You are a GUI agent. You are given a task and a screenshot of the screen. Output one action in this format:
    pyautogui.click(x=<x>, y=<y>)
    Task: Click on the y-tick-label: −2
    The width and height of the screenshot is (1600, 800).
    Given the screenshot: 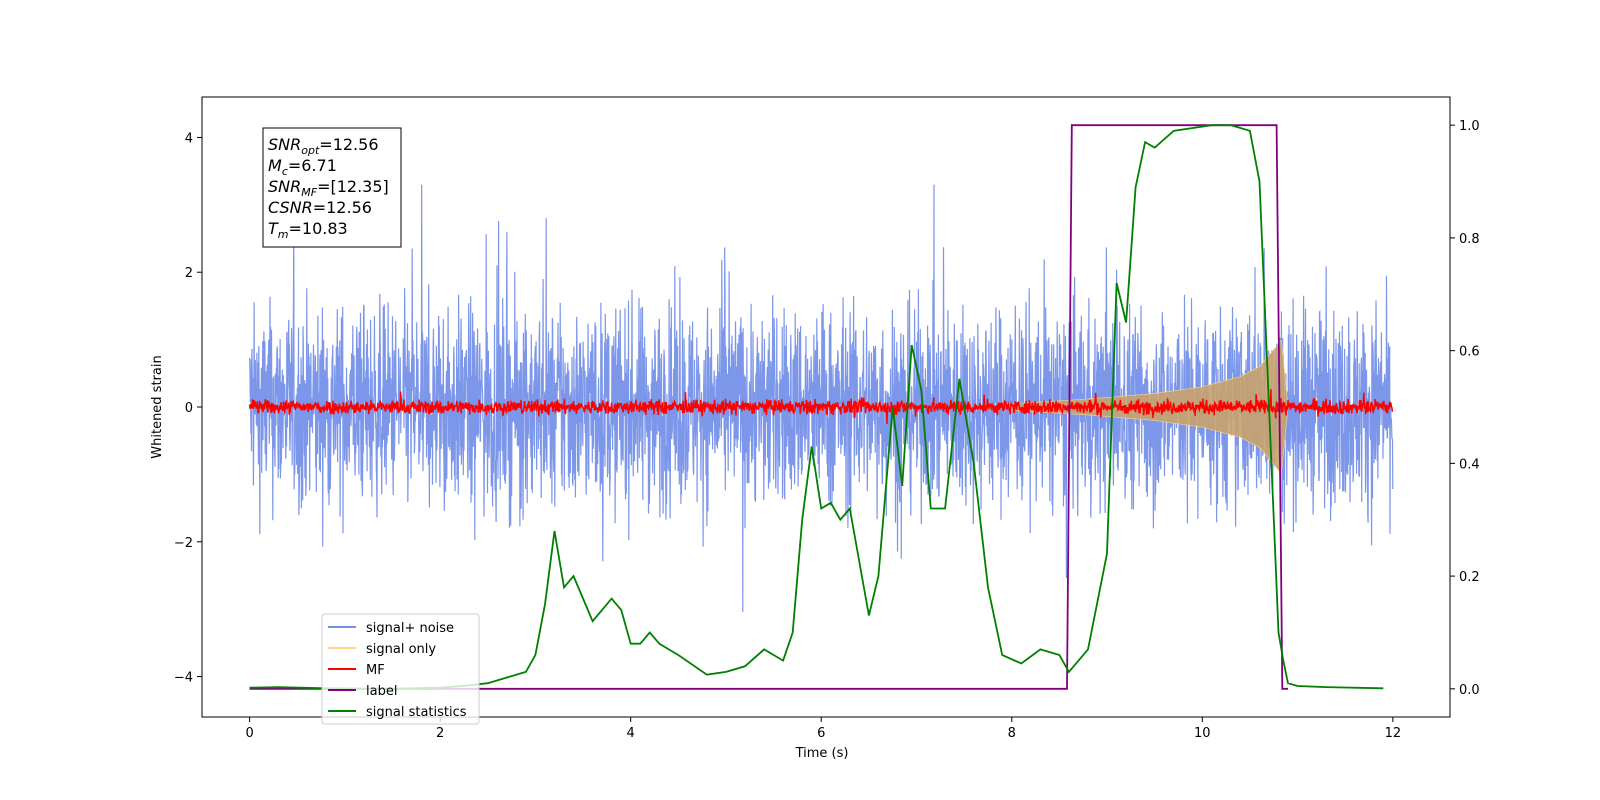 What is the action you would take?
    pyautogui.click(x=183, y=543)
    